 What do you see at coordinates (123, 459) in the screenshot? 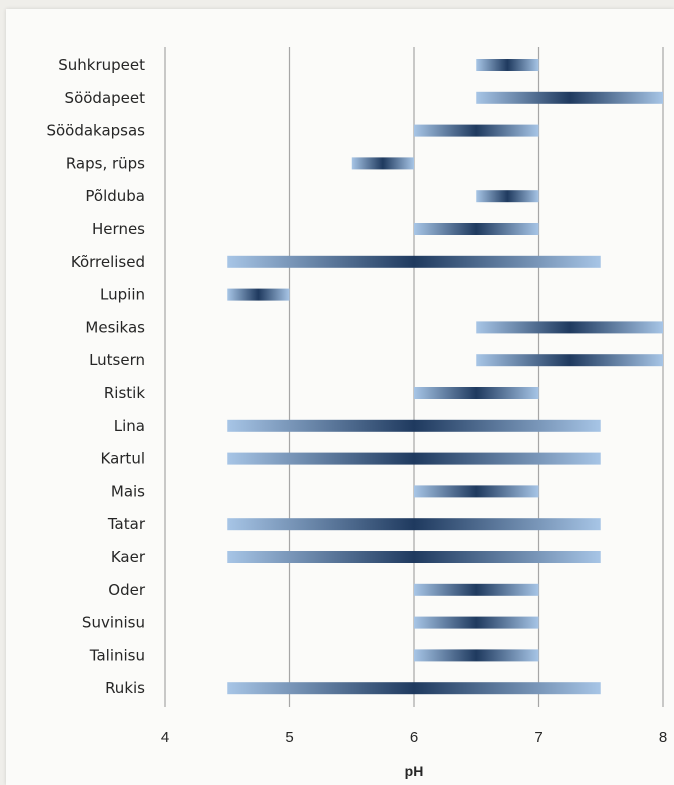
I see `category-label: Kartul` at bounding box center [123, 459].